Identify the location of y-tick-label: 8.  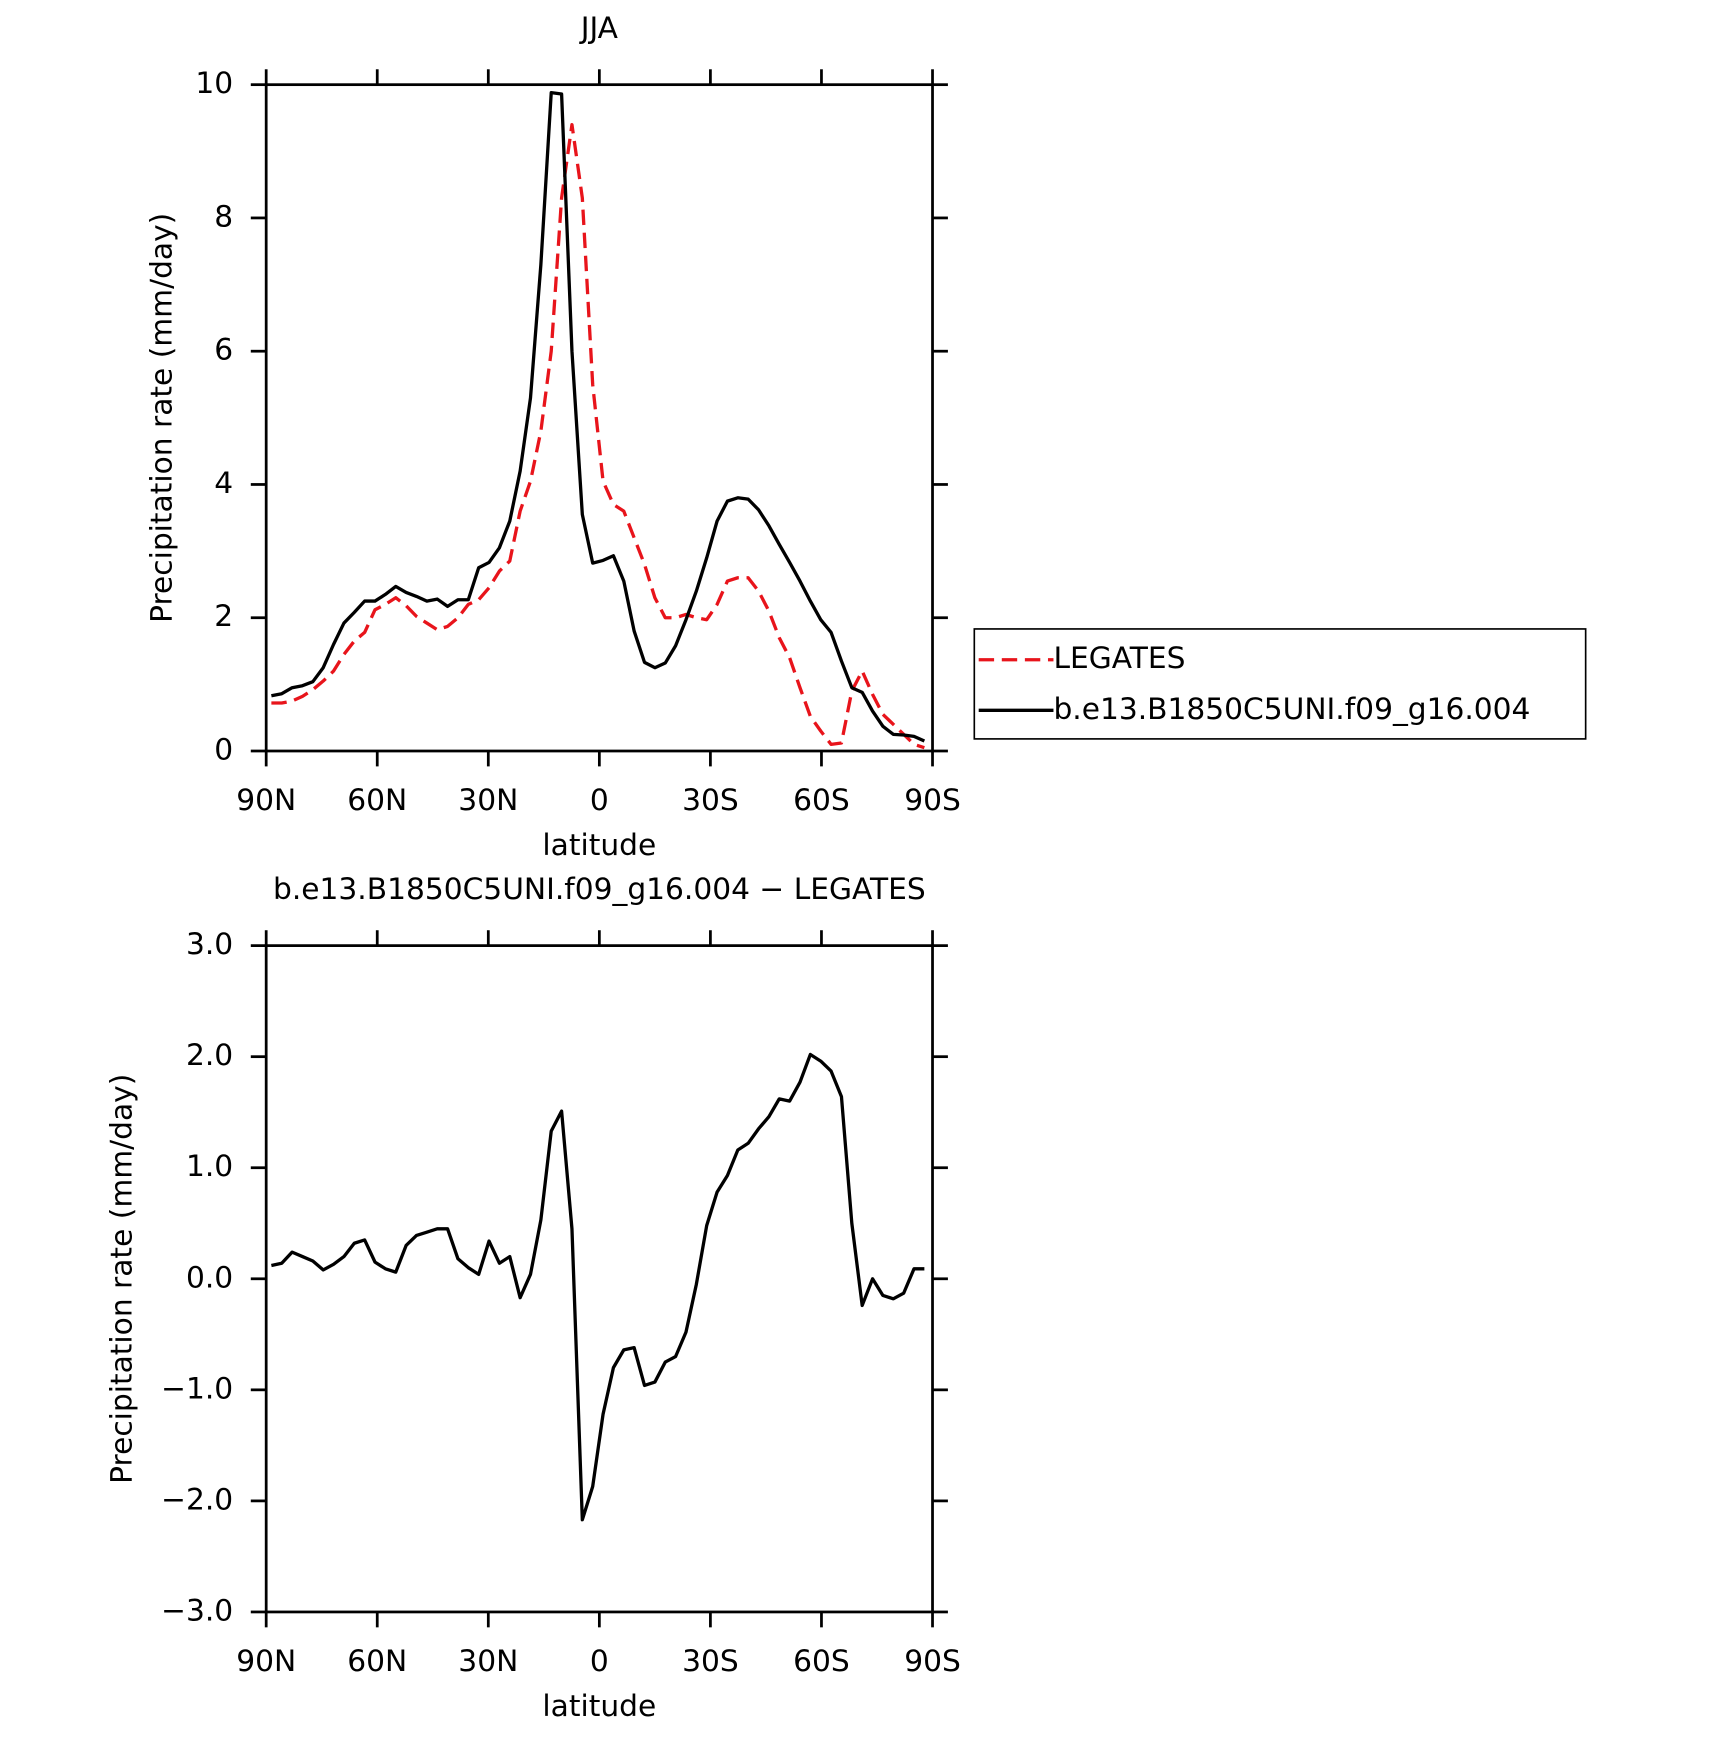
(223, 215).